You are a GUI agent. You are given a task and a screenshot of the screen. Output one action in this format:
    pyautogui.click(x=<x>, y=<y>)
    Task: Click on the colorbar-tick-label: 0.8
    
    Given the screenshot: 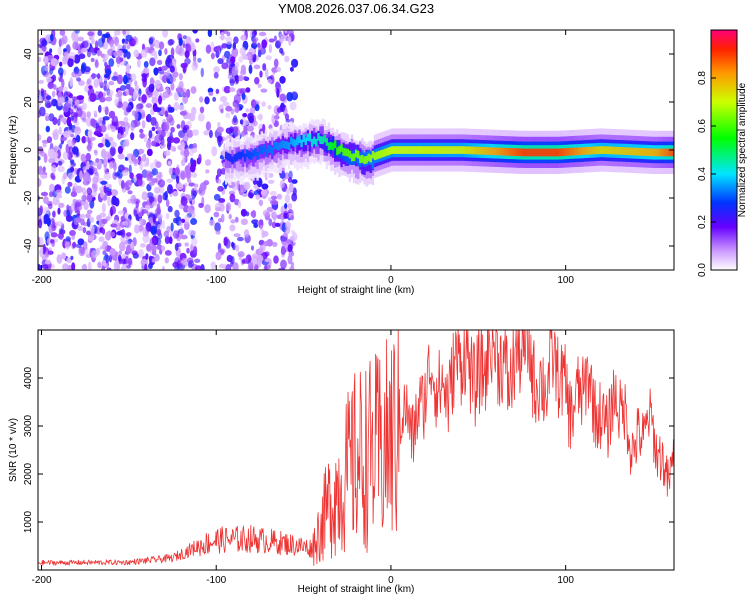 What is the action you would take?
    pyautogui.click(x=702, y=78)
    